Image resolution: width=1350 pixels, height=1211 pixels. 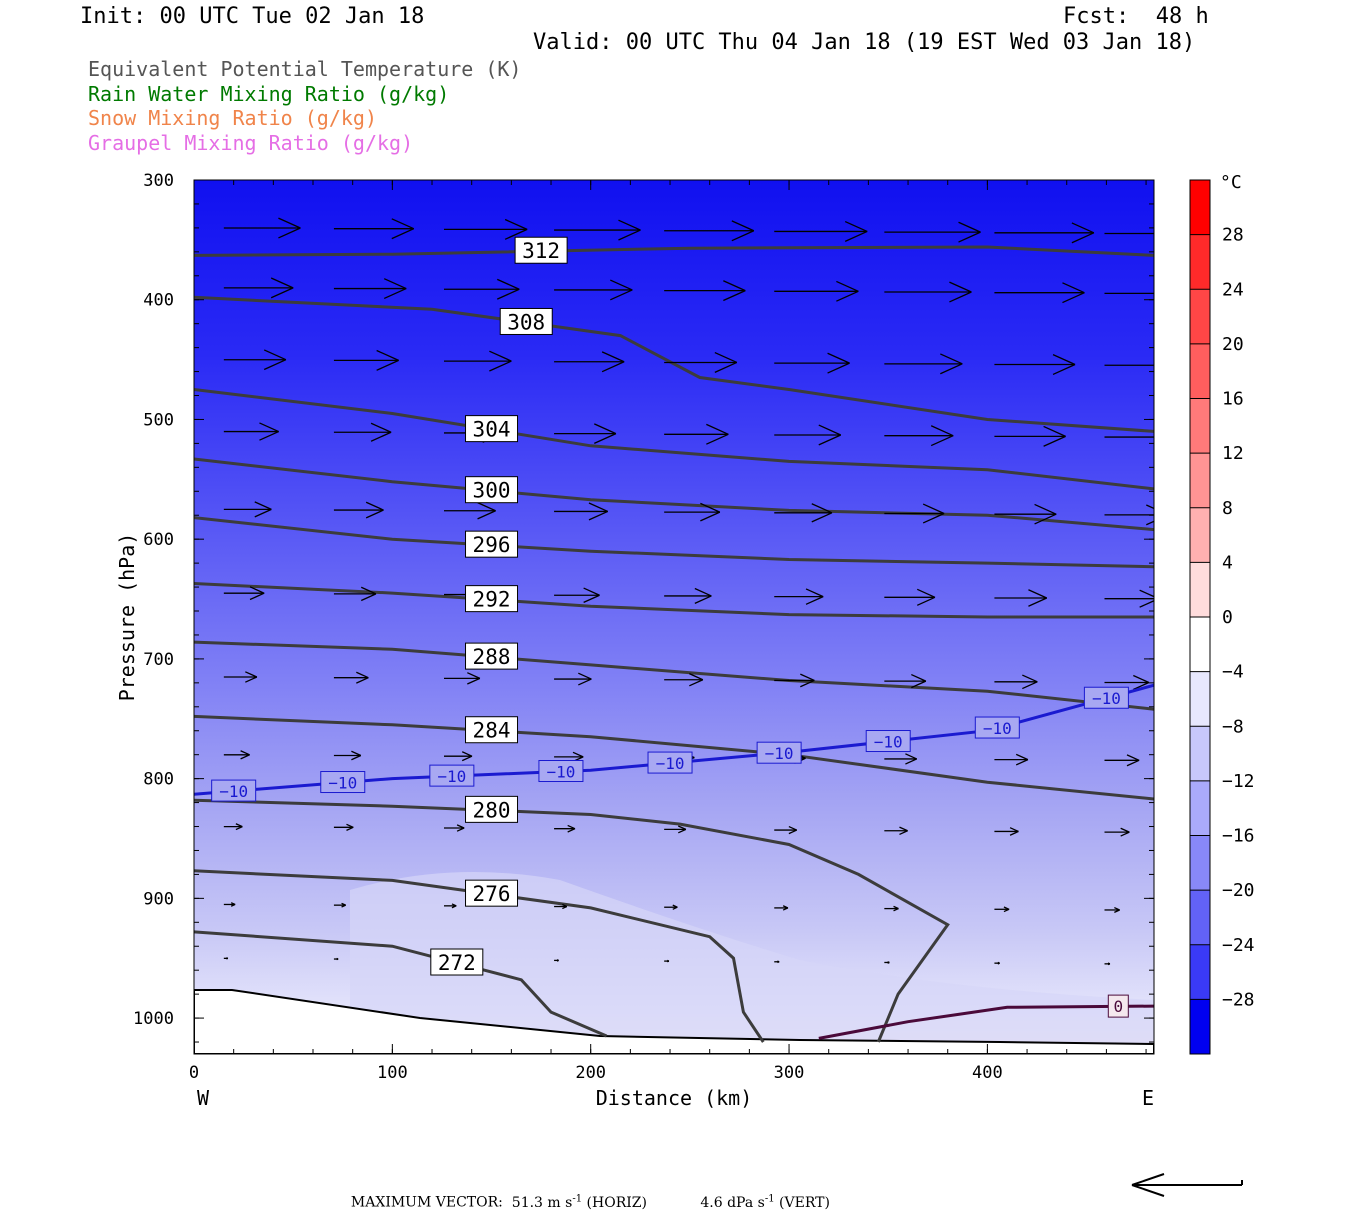 I want to click on colorbar-tick-label: 20, so click(x=1233, y=344).